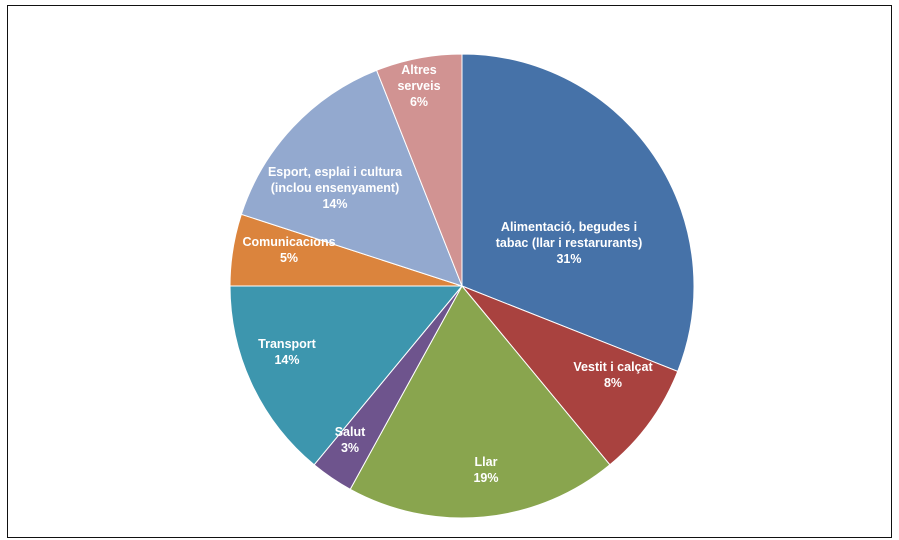 The height and width of the screenshot is (540, 899). I want to click on slice-value-label: 31%, so click(568, 259).